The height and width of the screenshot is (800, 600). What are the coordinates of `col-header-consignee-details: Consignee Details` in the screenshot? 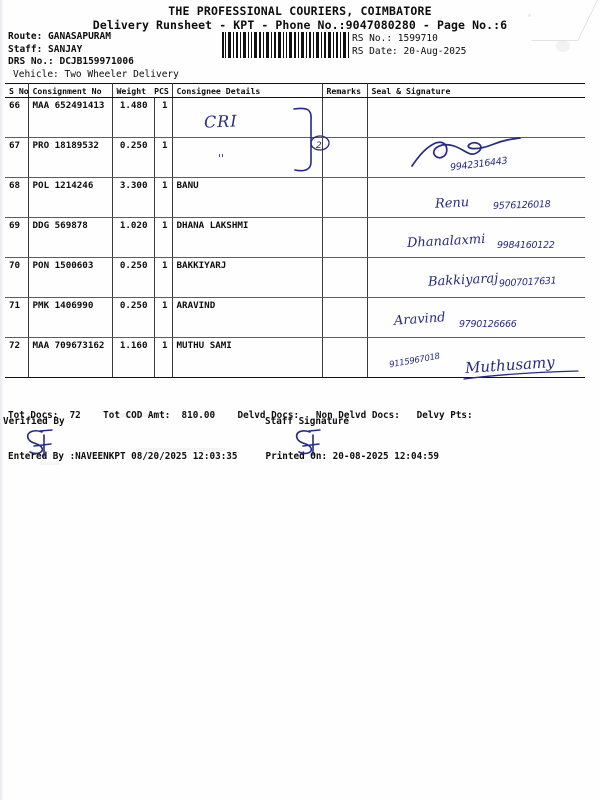 It's located at (247, 90).